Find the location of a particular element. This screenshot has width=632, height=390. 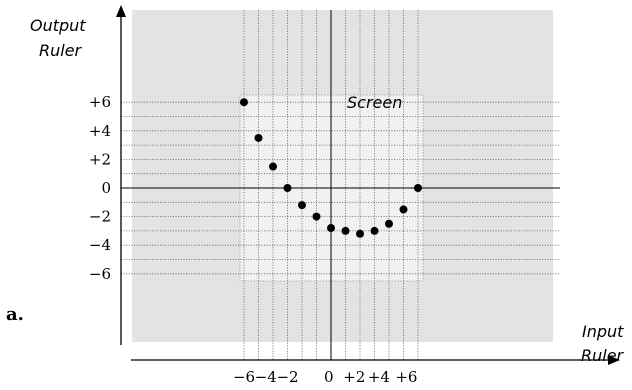

y-tick-label: +6 is located at coordinates (100, 102).